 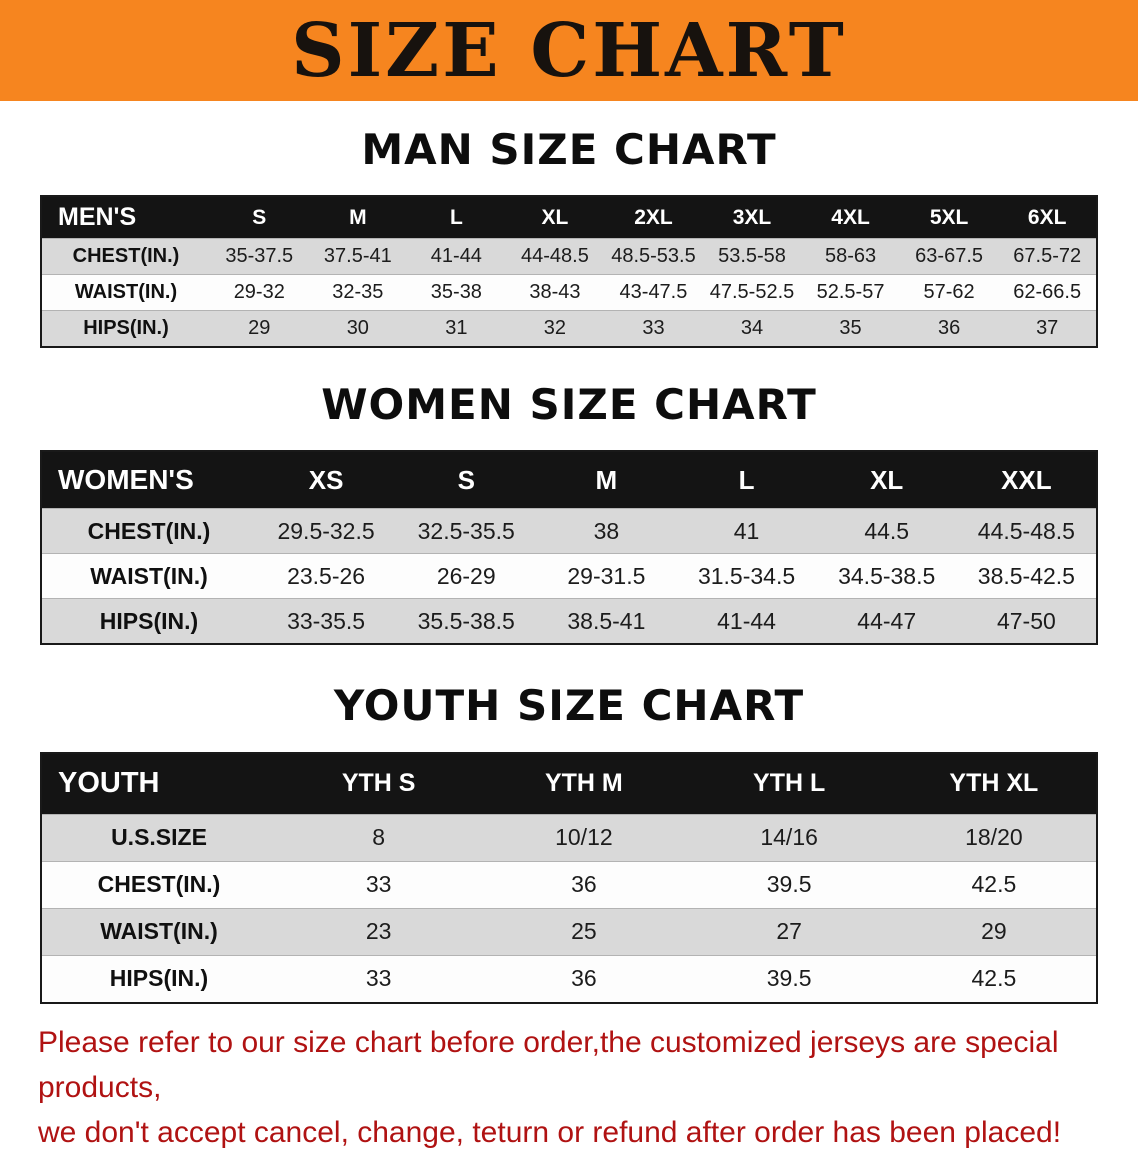 What do you see at coordinates (466, 530) in the screenshot?
I see `size-value: 32.5-35.5` at bounding box center [466, 530].